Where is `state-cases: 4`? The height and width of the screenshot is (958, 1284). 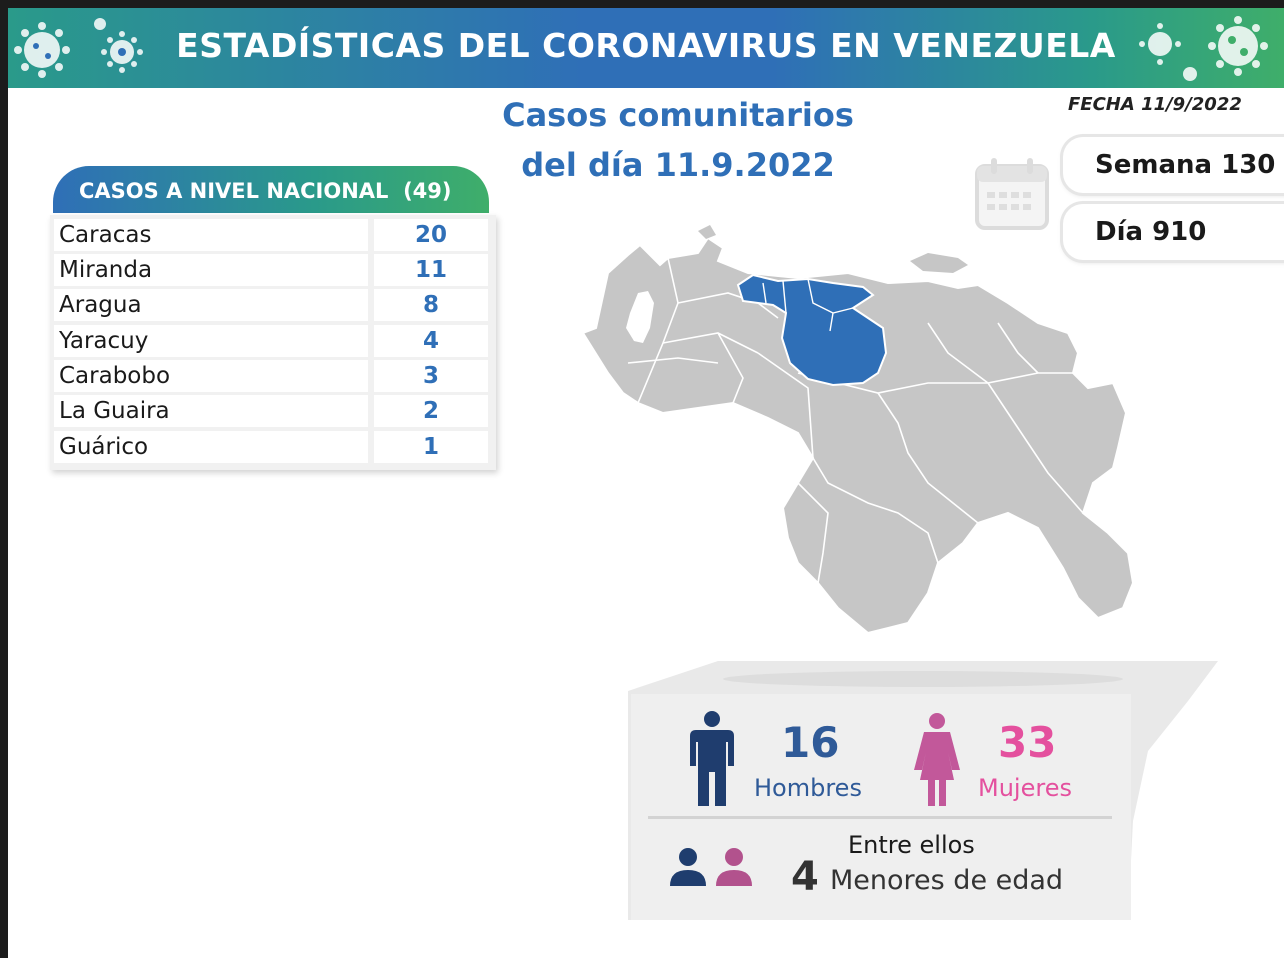
state-cases: 4 is located at coordinates (431, 341).